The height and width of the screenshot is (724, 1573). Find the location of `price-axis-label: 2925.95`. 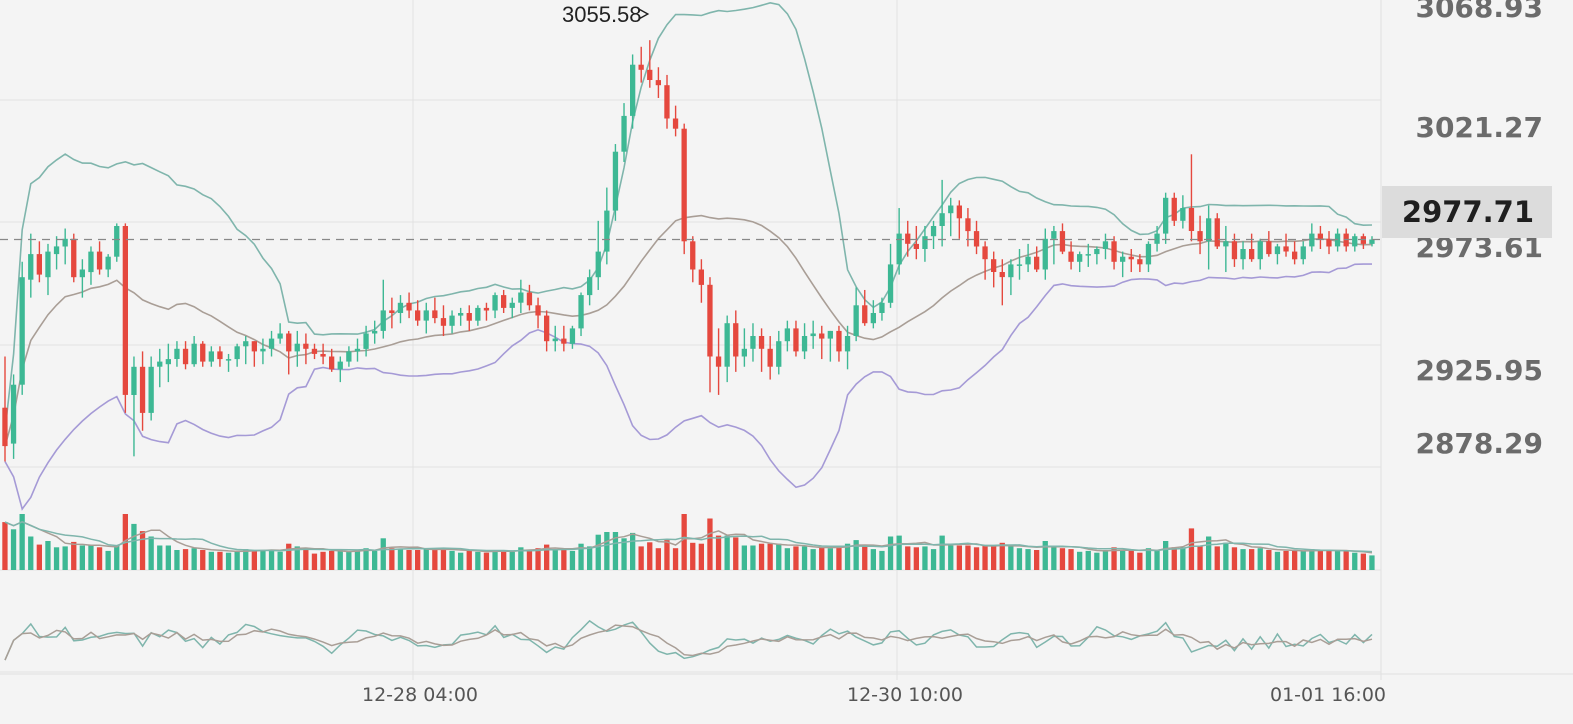

price-axis-label: 2925.95 is located at coordinates (1479, 370).